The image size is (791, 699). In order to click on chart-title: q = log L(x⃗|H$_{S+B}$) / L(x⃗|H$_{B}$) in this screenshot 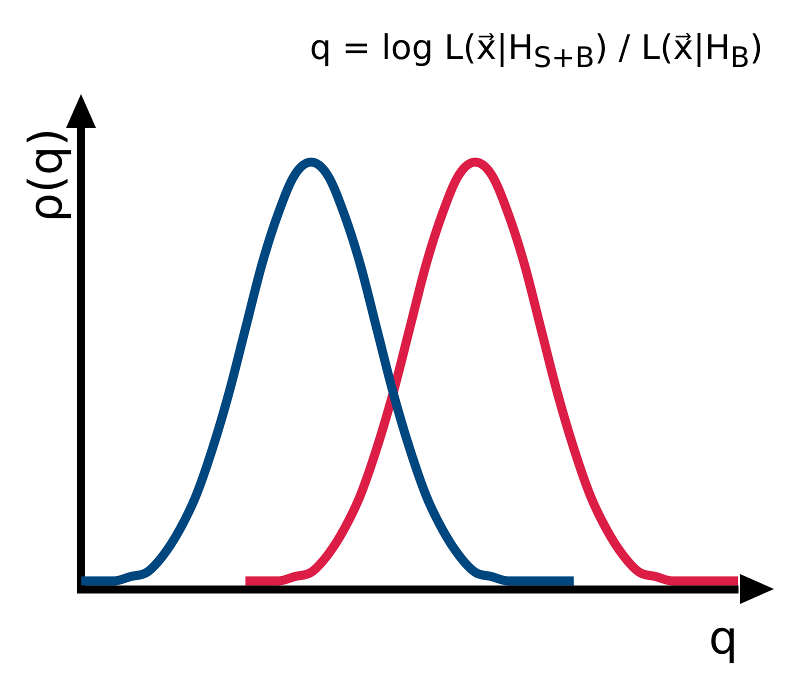, I will do `click(536, 51)`.